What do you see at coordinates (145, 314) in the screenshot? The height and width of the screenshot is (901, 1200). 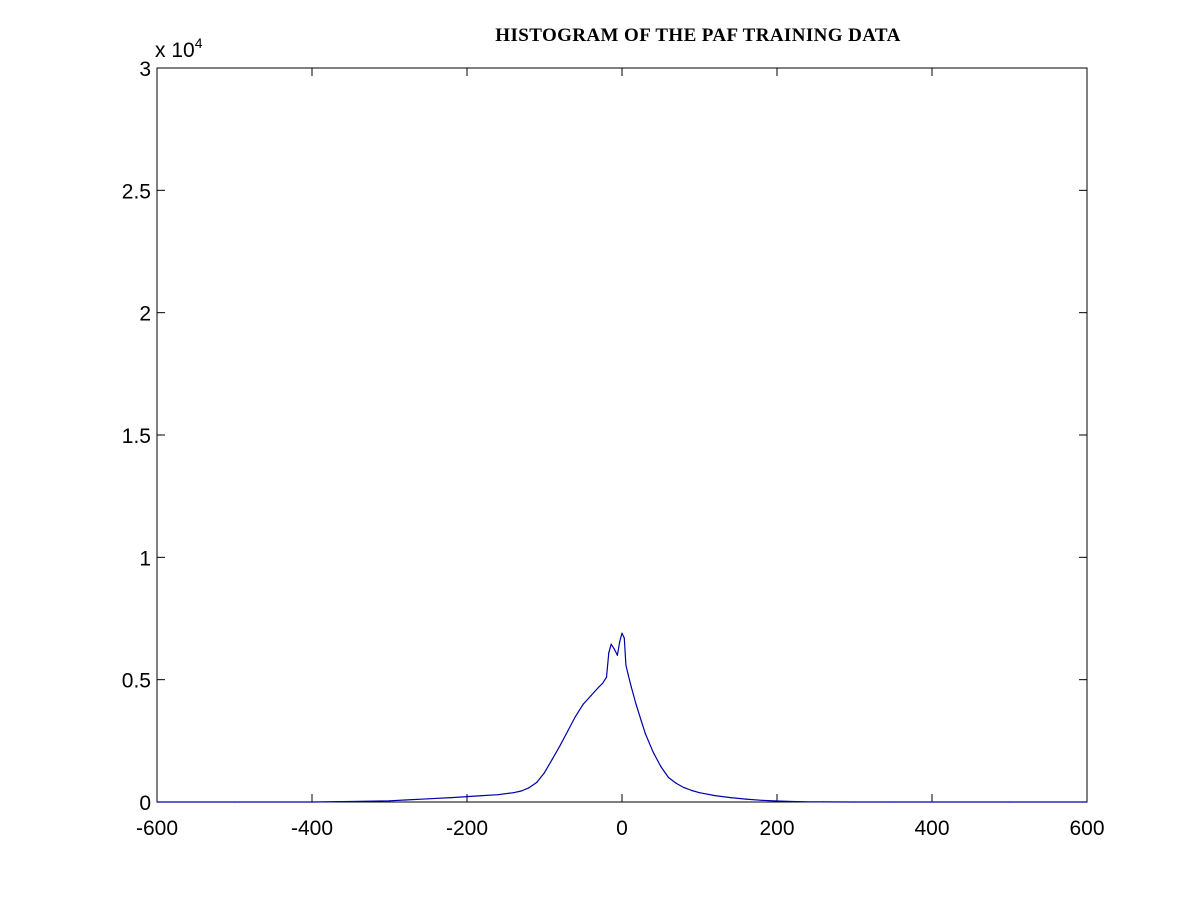 I see `y-tick-label: 2` at bounding box center [145, 314].